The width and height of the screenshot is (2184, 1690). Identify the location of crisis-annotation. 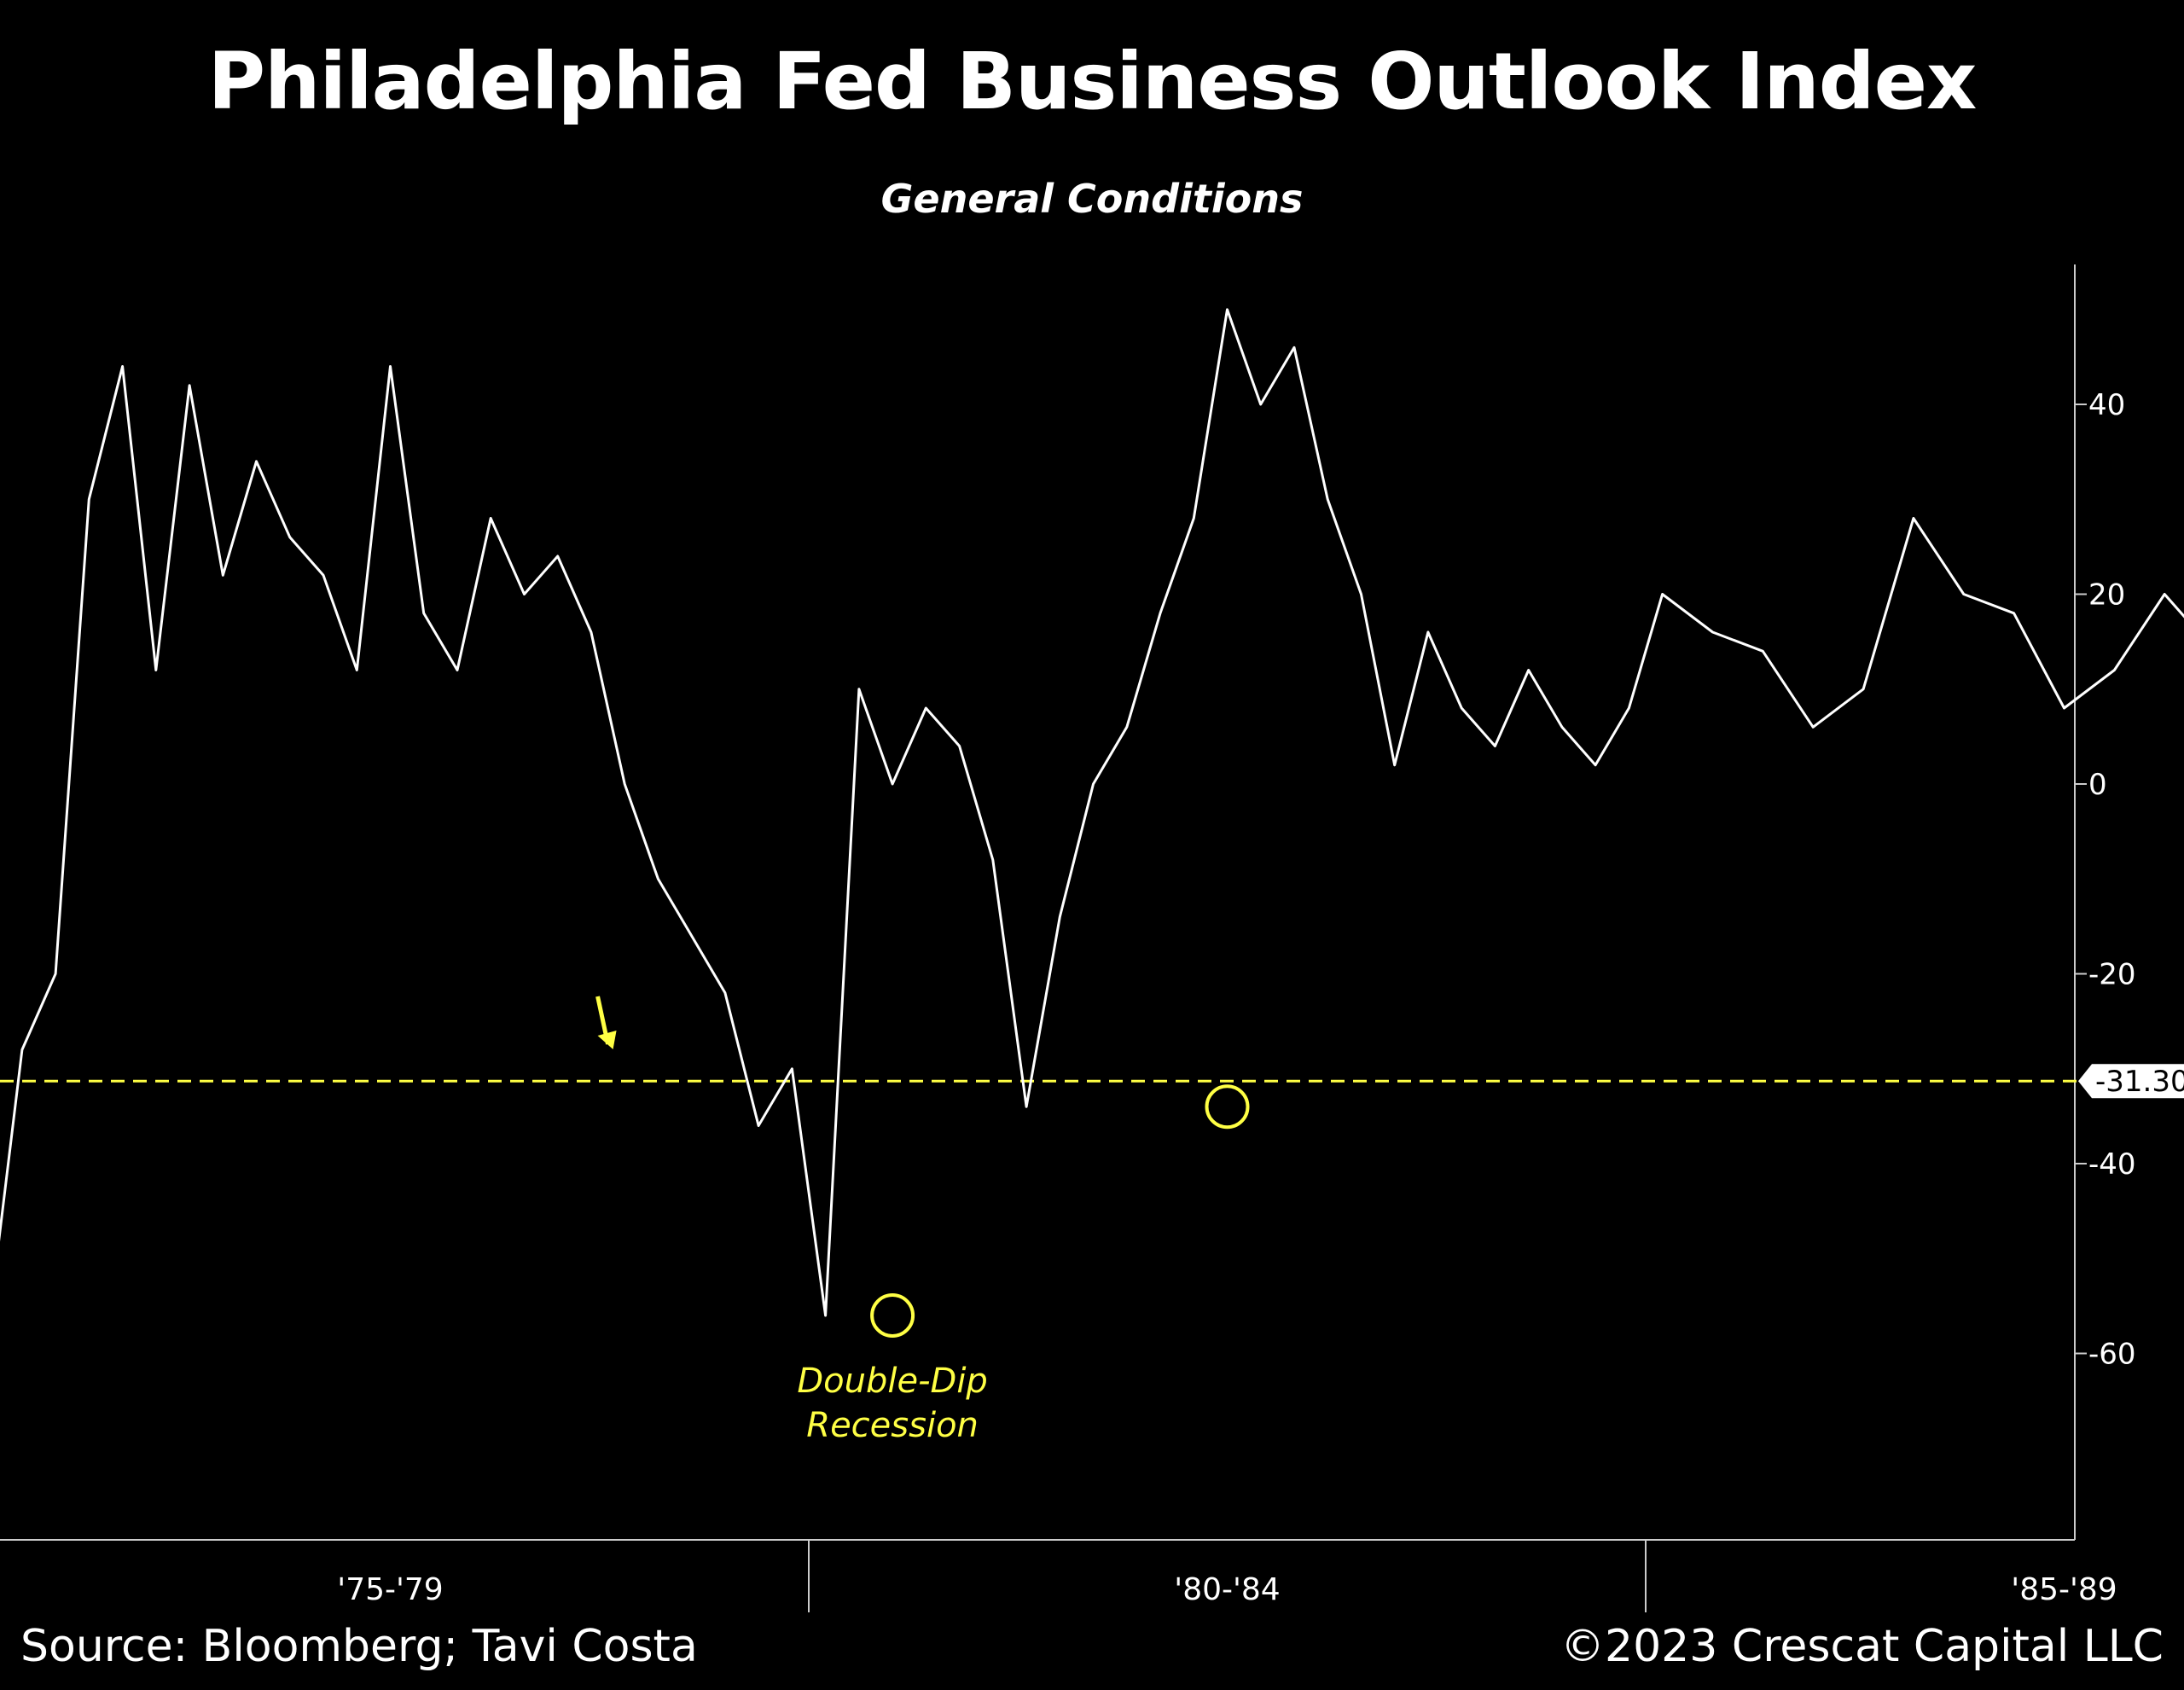
(1227, 1107).